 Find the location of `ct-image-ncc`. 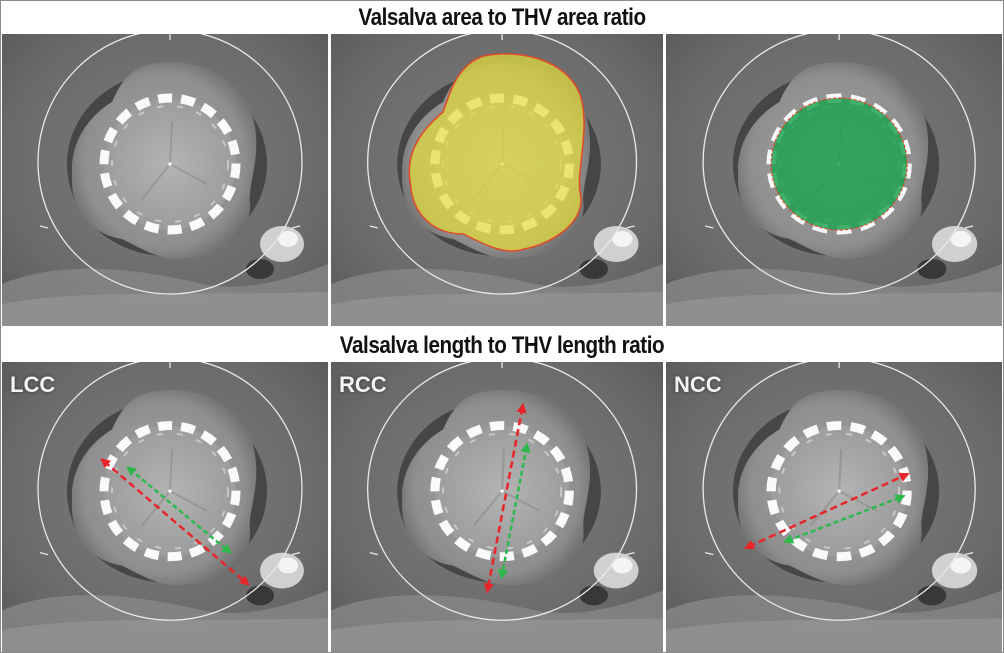

ct-image-ncc is located at coordinates (834, 507).